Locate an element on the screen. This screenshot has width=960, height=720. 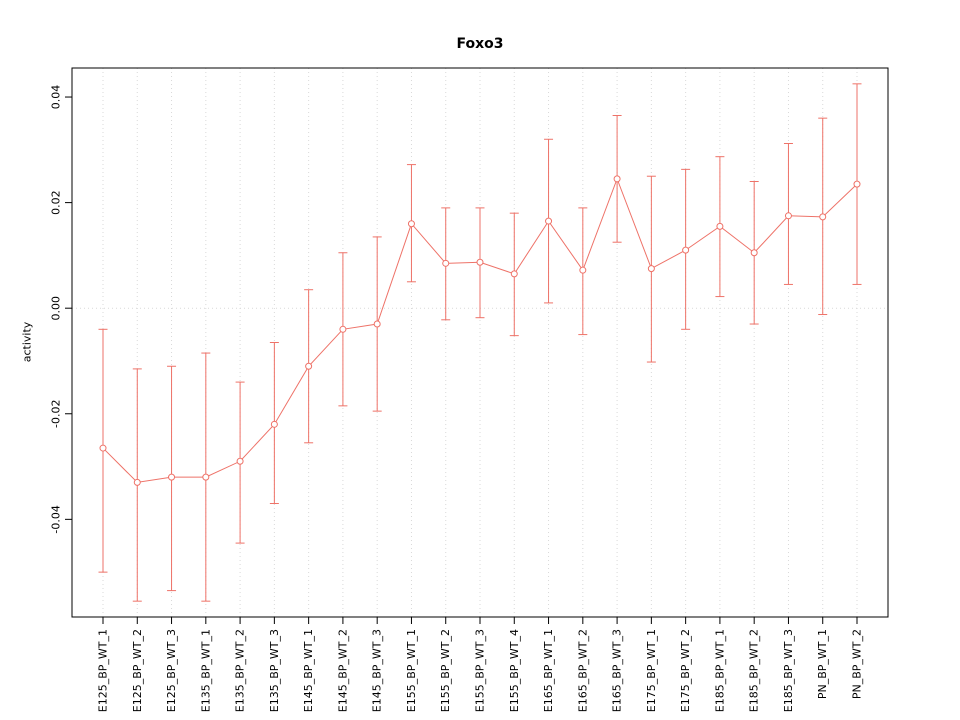
x-tick-label: E155_BP_WT_3 is located at coordinates (480, 670).